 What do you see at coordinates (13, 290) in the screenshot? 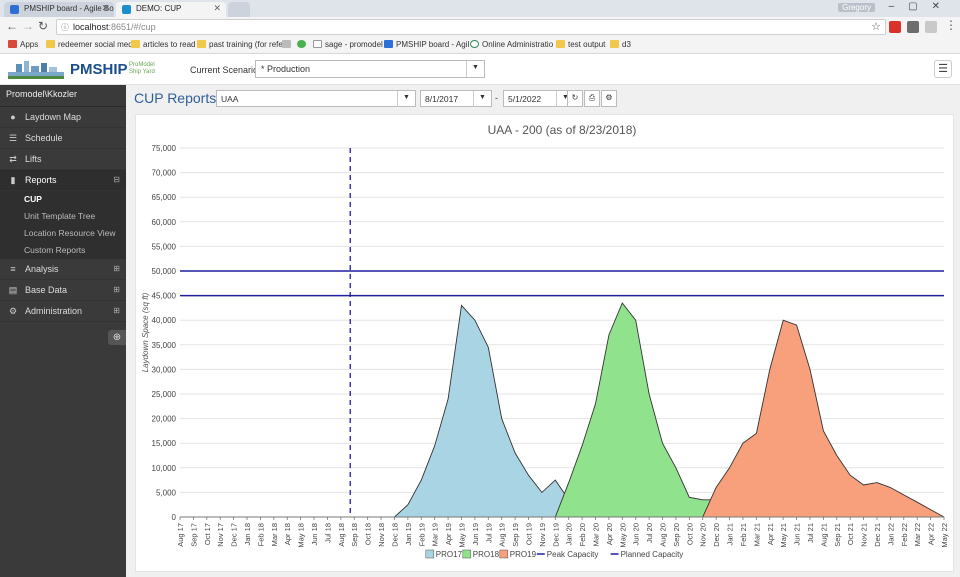
I see `database-icon: ▤` at bounding box center [13, 290].